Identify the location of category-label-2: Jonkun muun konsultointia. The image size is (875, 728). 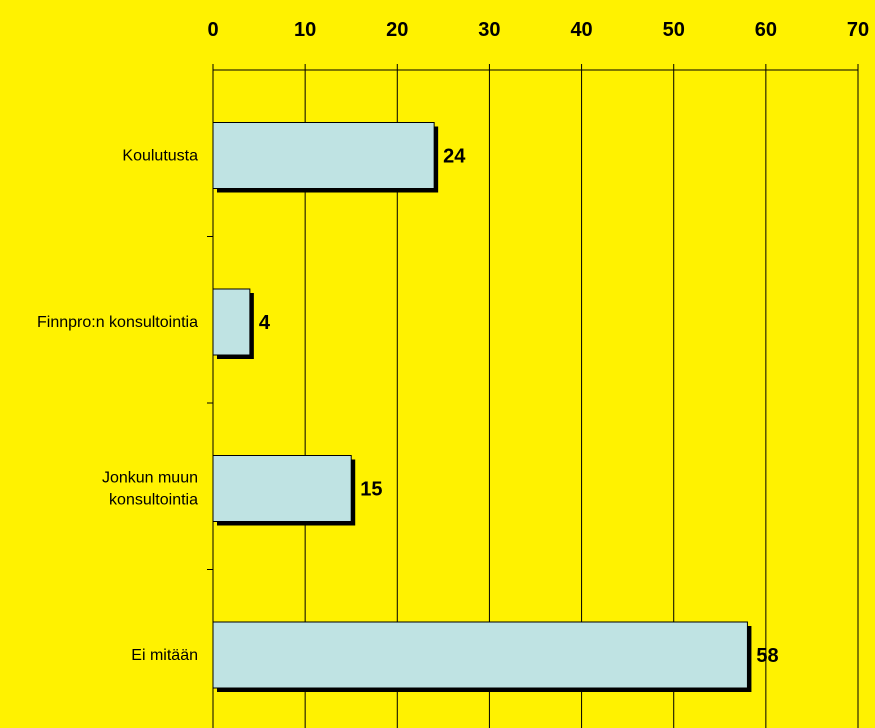
(150, 489).